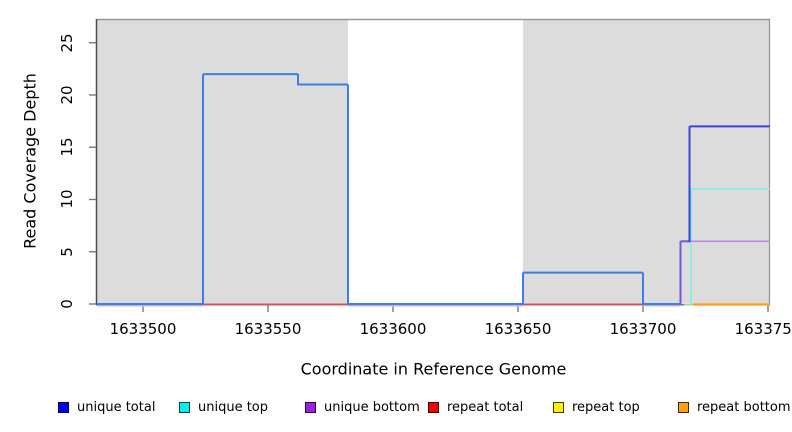  I want to click on legend-label: unique top, so click(233, 407).